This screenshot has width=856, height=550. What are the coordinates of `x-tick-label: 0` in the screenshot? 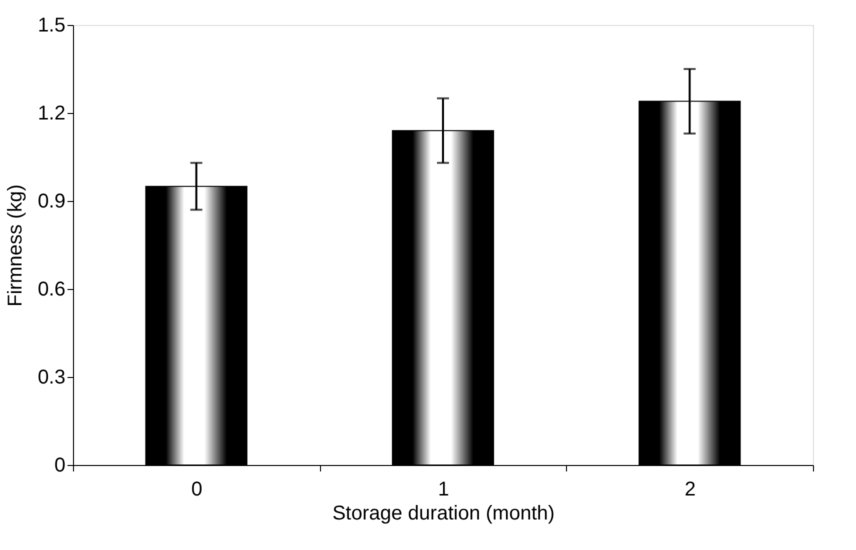 It's located at (196, 489).